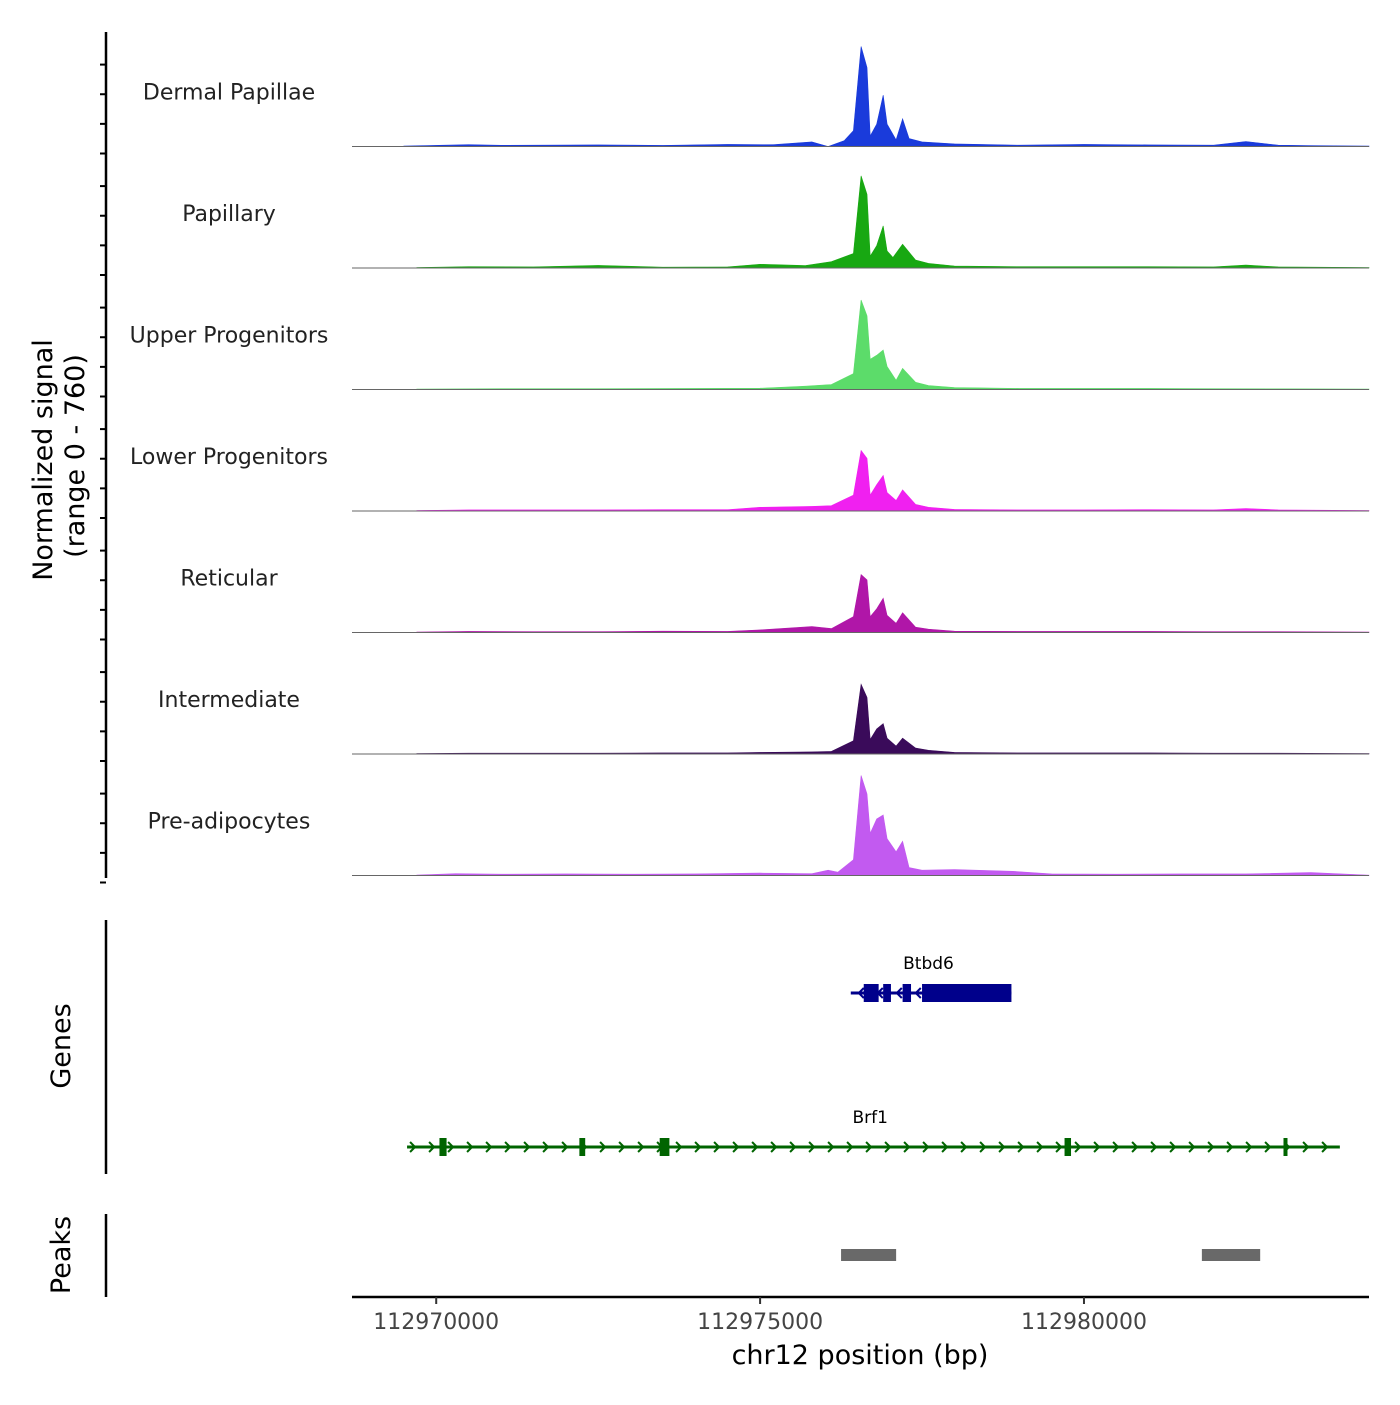 This screenshot has height=1405, width=1400. Describe the element at coordinates (436, 1322) in the screenshot. I see `x-tick-label: 112970000` at that location.